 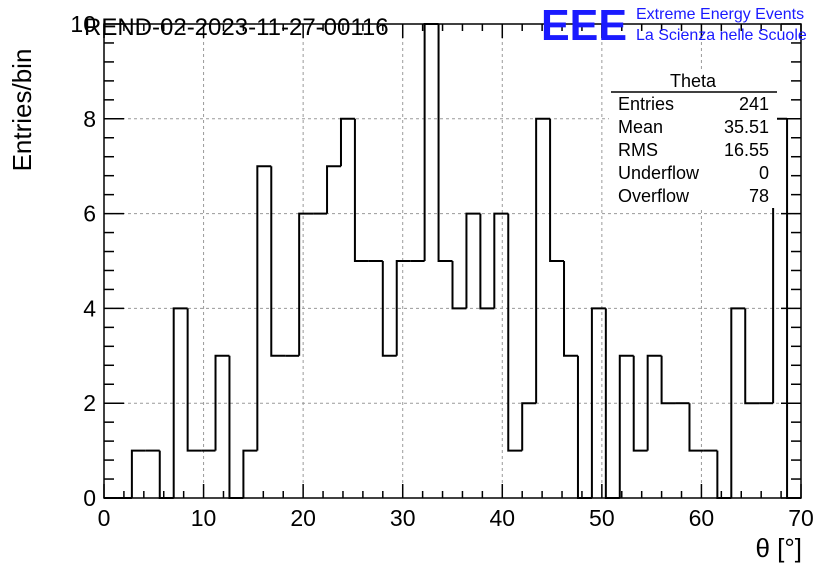 What do you see at coordinates (659, 173) in the screenshot?
I see `stats-row-label: Underflow` at bounding box center [659, 173].